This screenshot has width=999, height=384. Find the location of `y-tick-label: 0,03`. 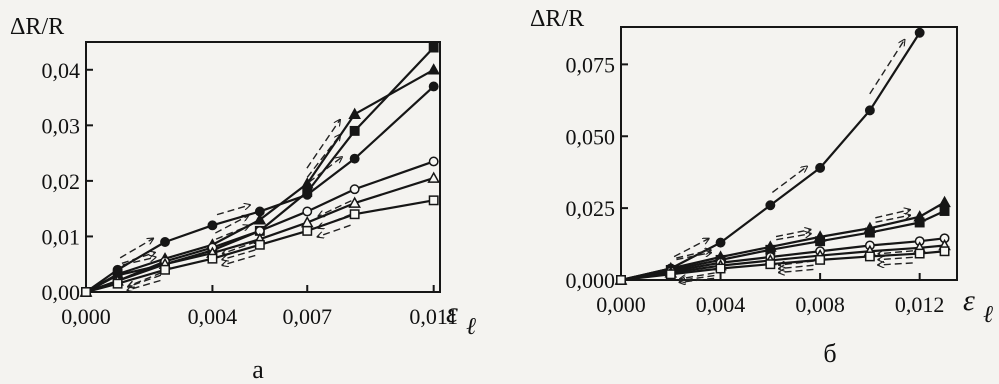

y-tick-label: 0,03 is located at coordinates (61, 125).